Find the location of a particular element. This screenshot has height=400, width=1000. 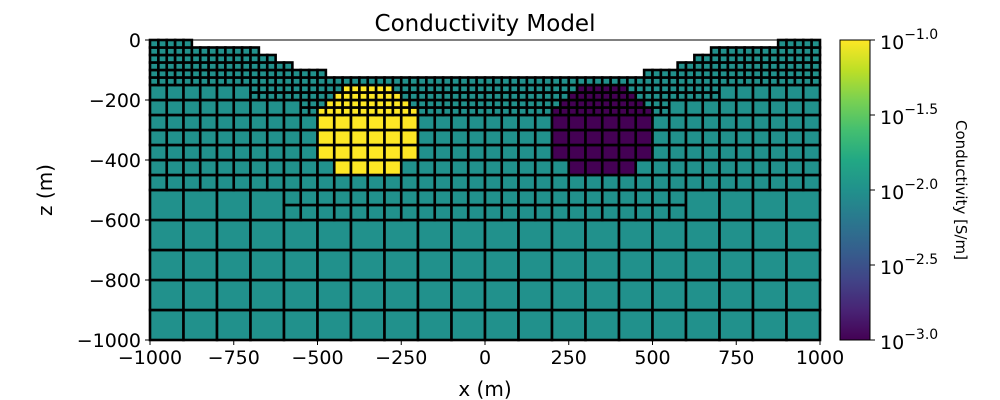

colorbar-tick-label: 10−2.0 is located at coordinates (909, 190).